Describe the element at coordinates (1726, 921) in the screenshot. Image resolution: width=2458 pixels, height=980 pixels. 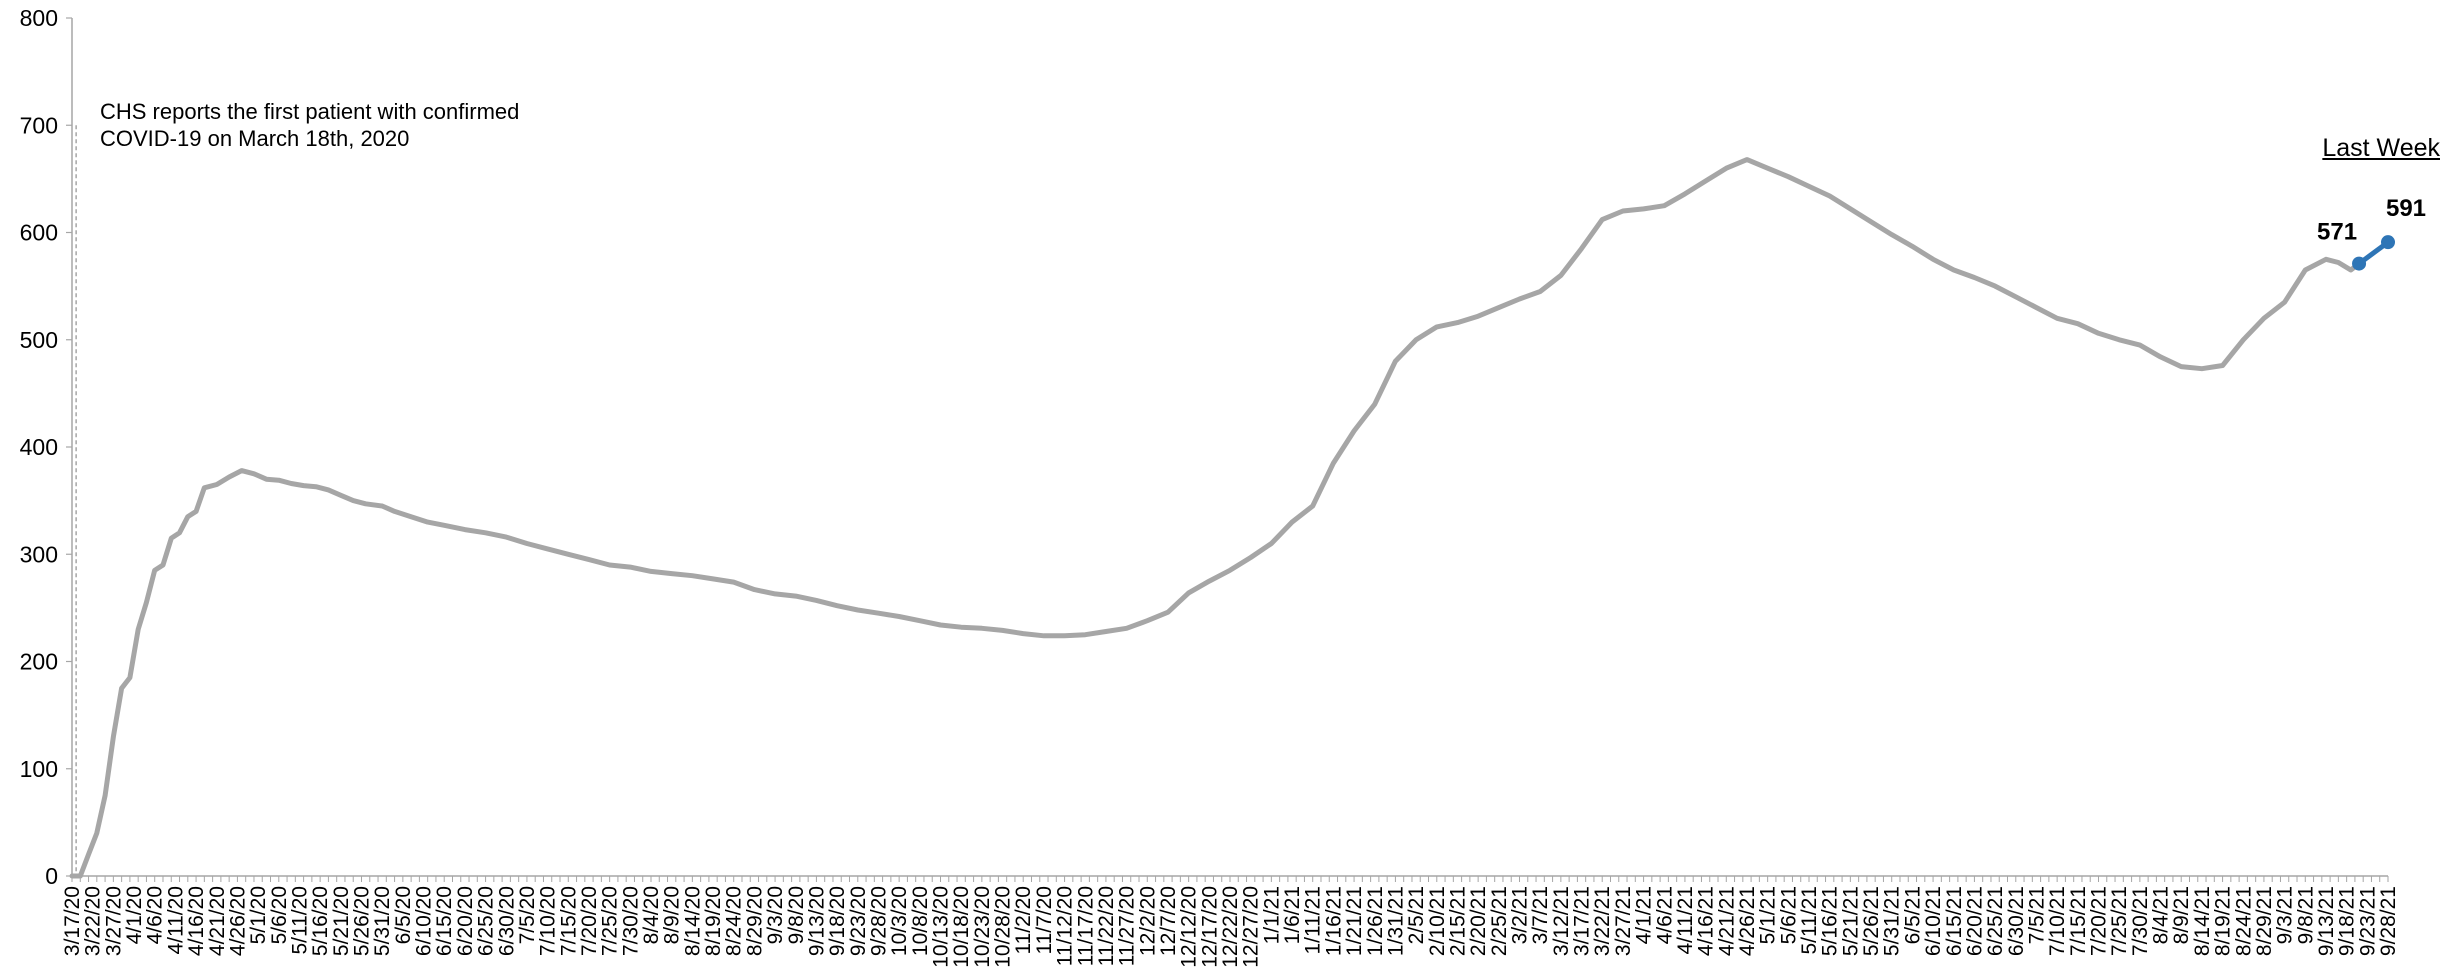
I see `x-tick-label: 4/21/21` at that location.